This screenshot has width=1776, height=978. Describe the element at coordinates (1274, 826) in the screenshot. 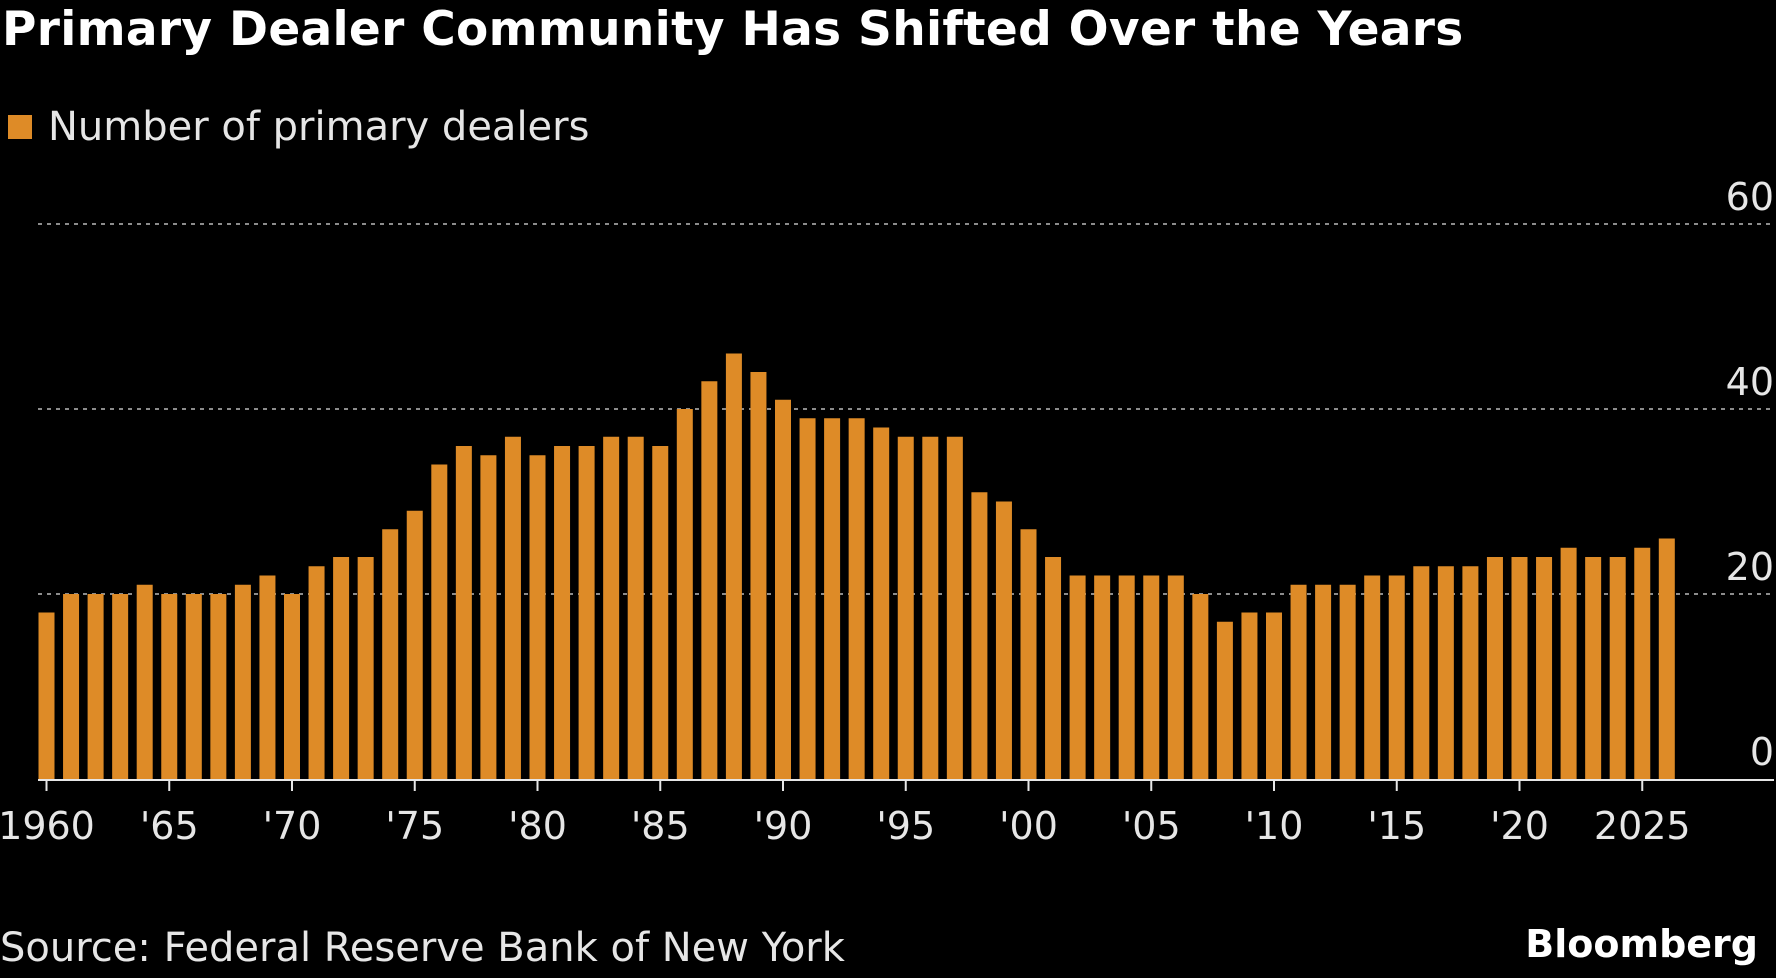

I see `x-tick-label: '10` at that location.